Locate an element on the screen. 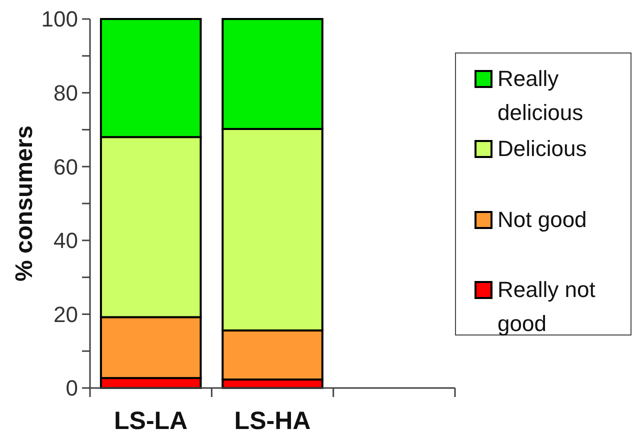 This screenshot has height=442, width=633. y-tick-label: 60 is located at coordinates (66, 167).